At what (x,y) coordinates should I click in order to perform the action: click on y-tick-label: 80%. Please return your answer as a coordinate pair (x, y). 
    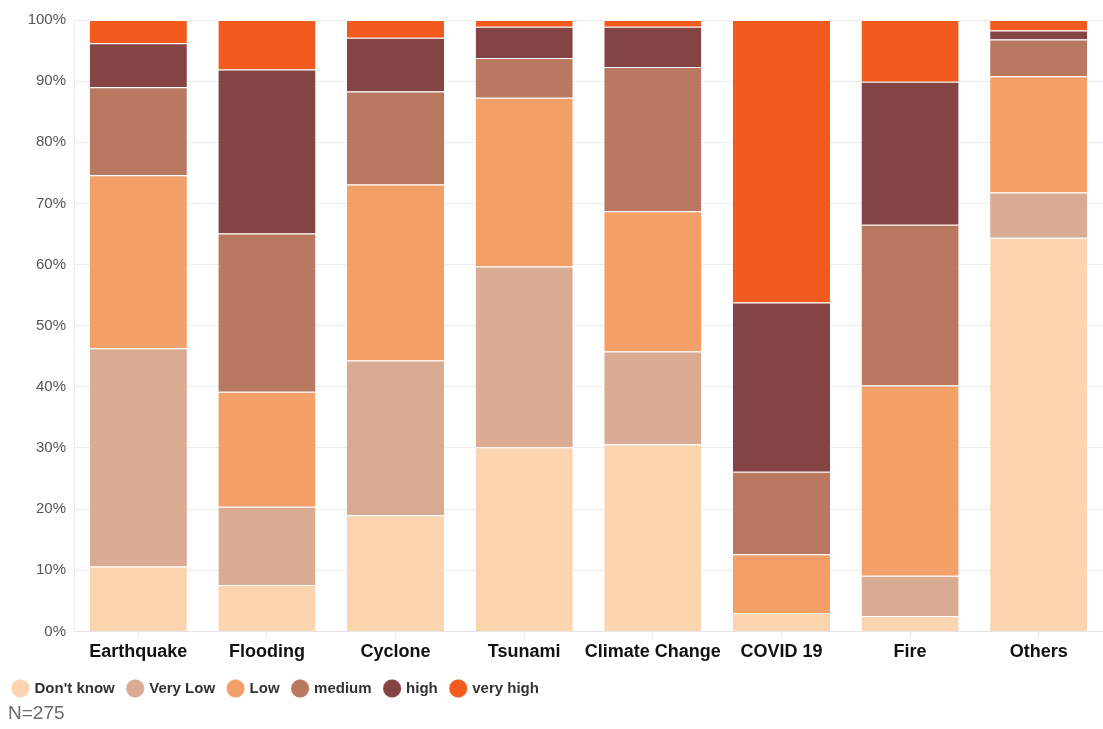
    Looking at the image, I should click on (50, 141).